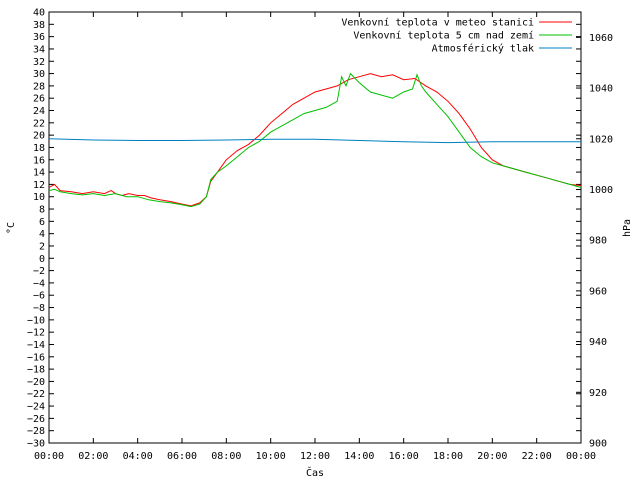  I want to click on left-tick-label: −14, so click(36, 345).